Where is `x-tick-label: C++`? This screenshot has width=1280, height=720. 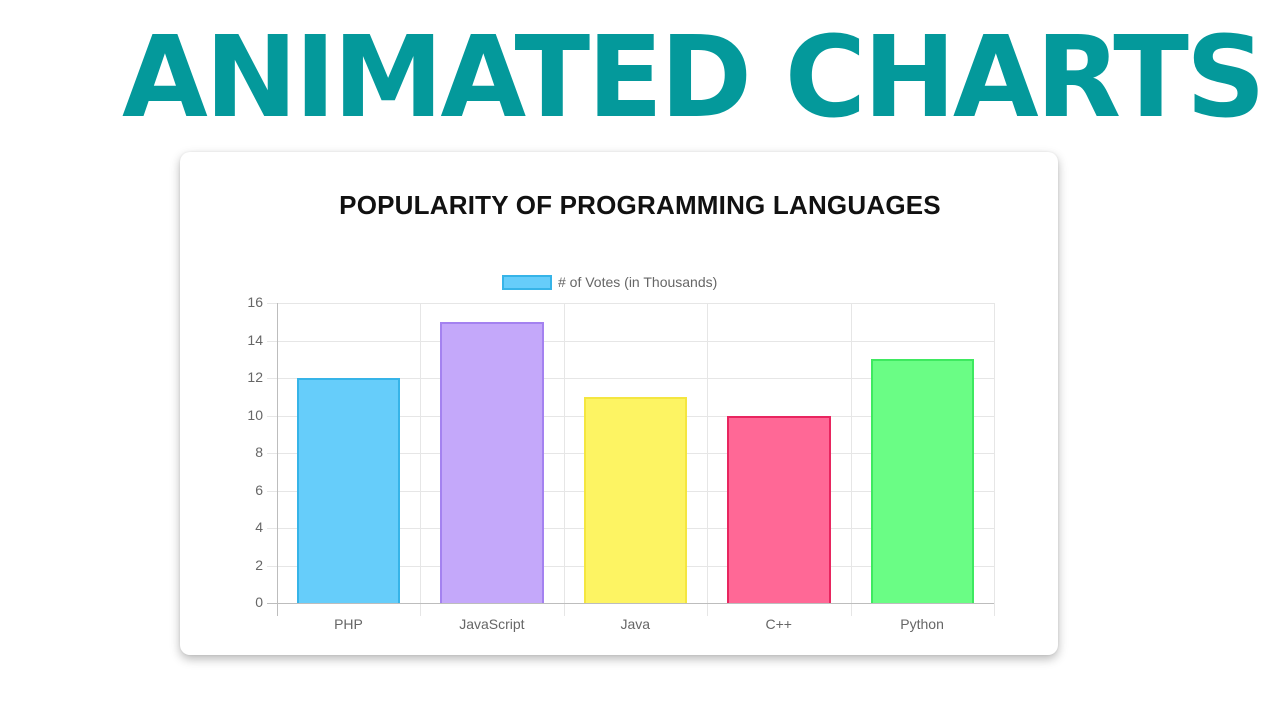
x-tick-label: C++ is located at coordinates (778, 624).